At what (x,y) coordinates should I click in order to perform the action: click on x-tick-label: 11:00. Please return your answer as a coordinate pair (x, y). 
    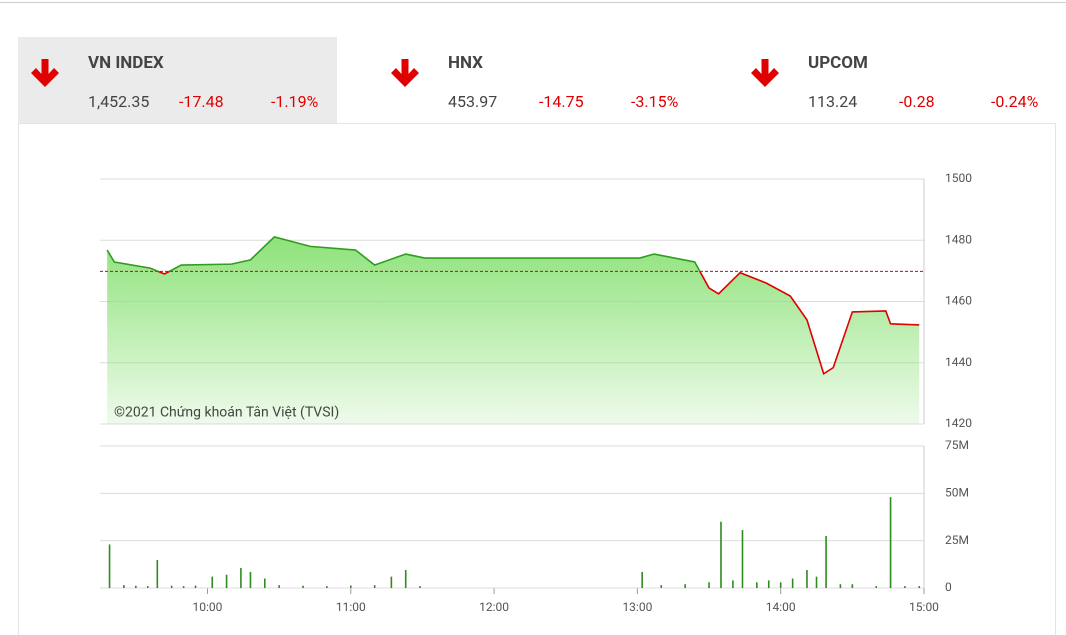
    Looking at the image, I should click on (351, 607).